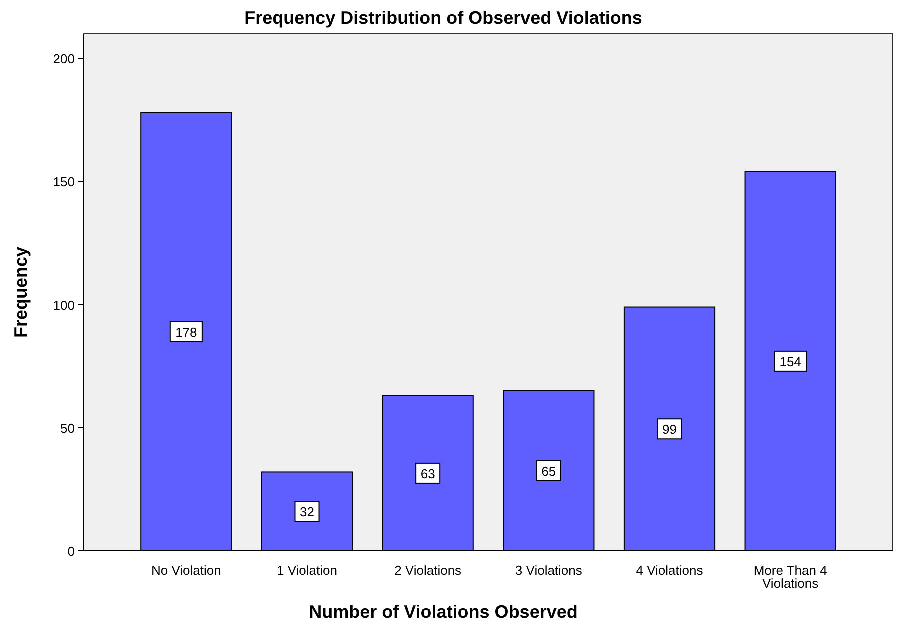 Image resolution: width=908 pixels, height=624 pixels. What do you see at coordinates (307, 570) in the screenshot?
I see `x-tick-label: 1 Violation` at bounding box center [307, 570].